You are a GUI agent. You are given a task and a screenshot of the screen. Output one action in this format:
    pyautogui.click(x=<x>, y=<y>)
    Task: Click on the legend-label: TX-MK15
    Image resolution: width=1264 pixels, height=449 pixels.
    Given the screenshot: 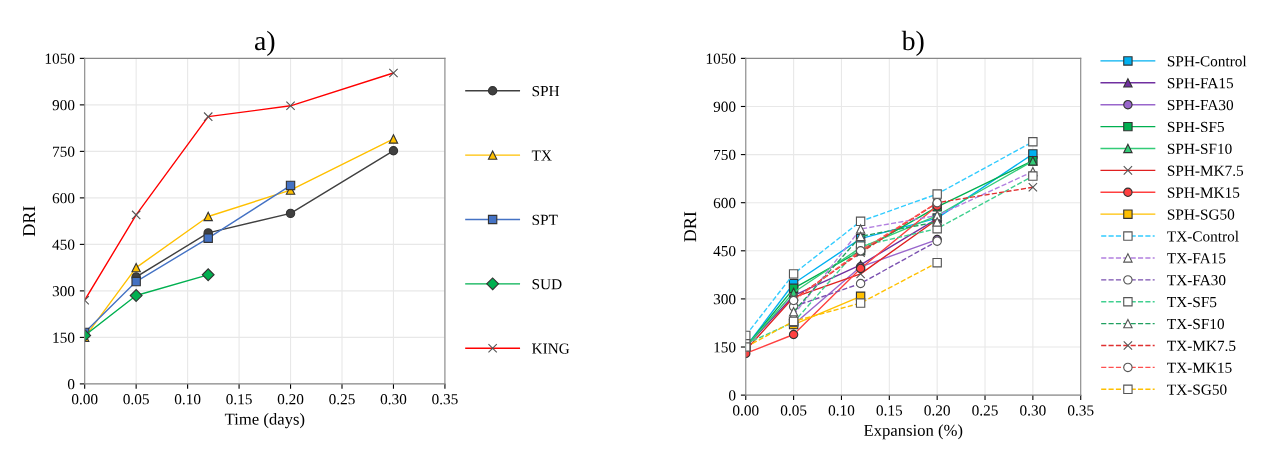 What is the action you would take?
    pyautogui.click(x=1199, y=367)
    